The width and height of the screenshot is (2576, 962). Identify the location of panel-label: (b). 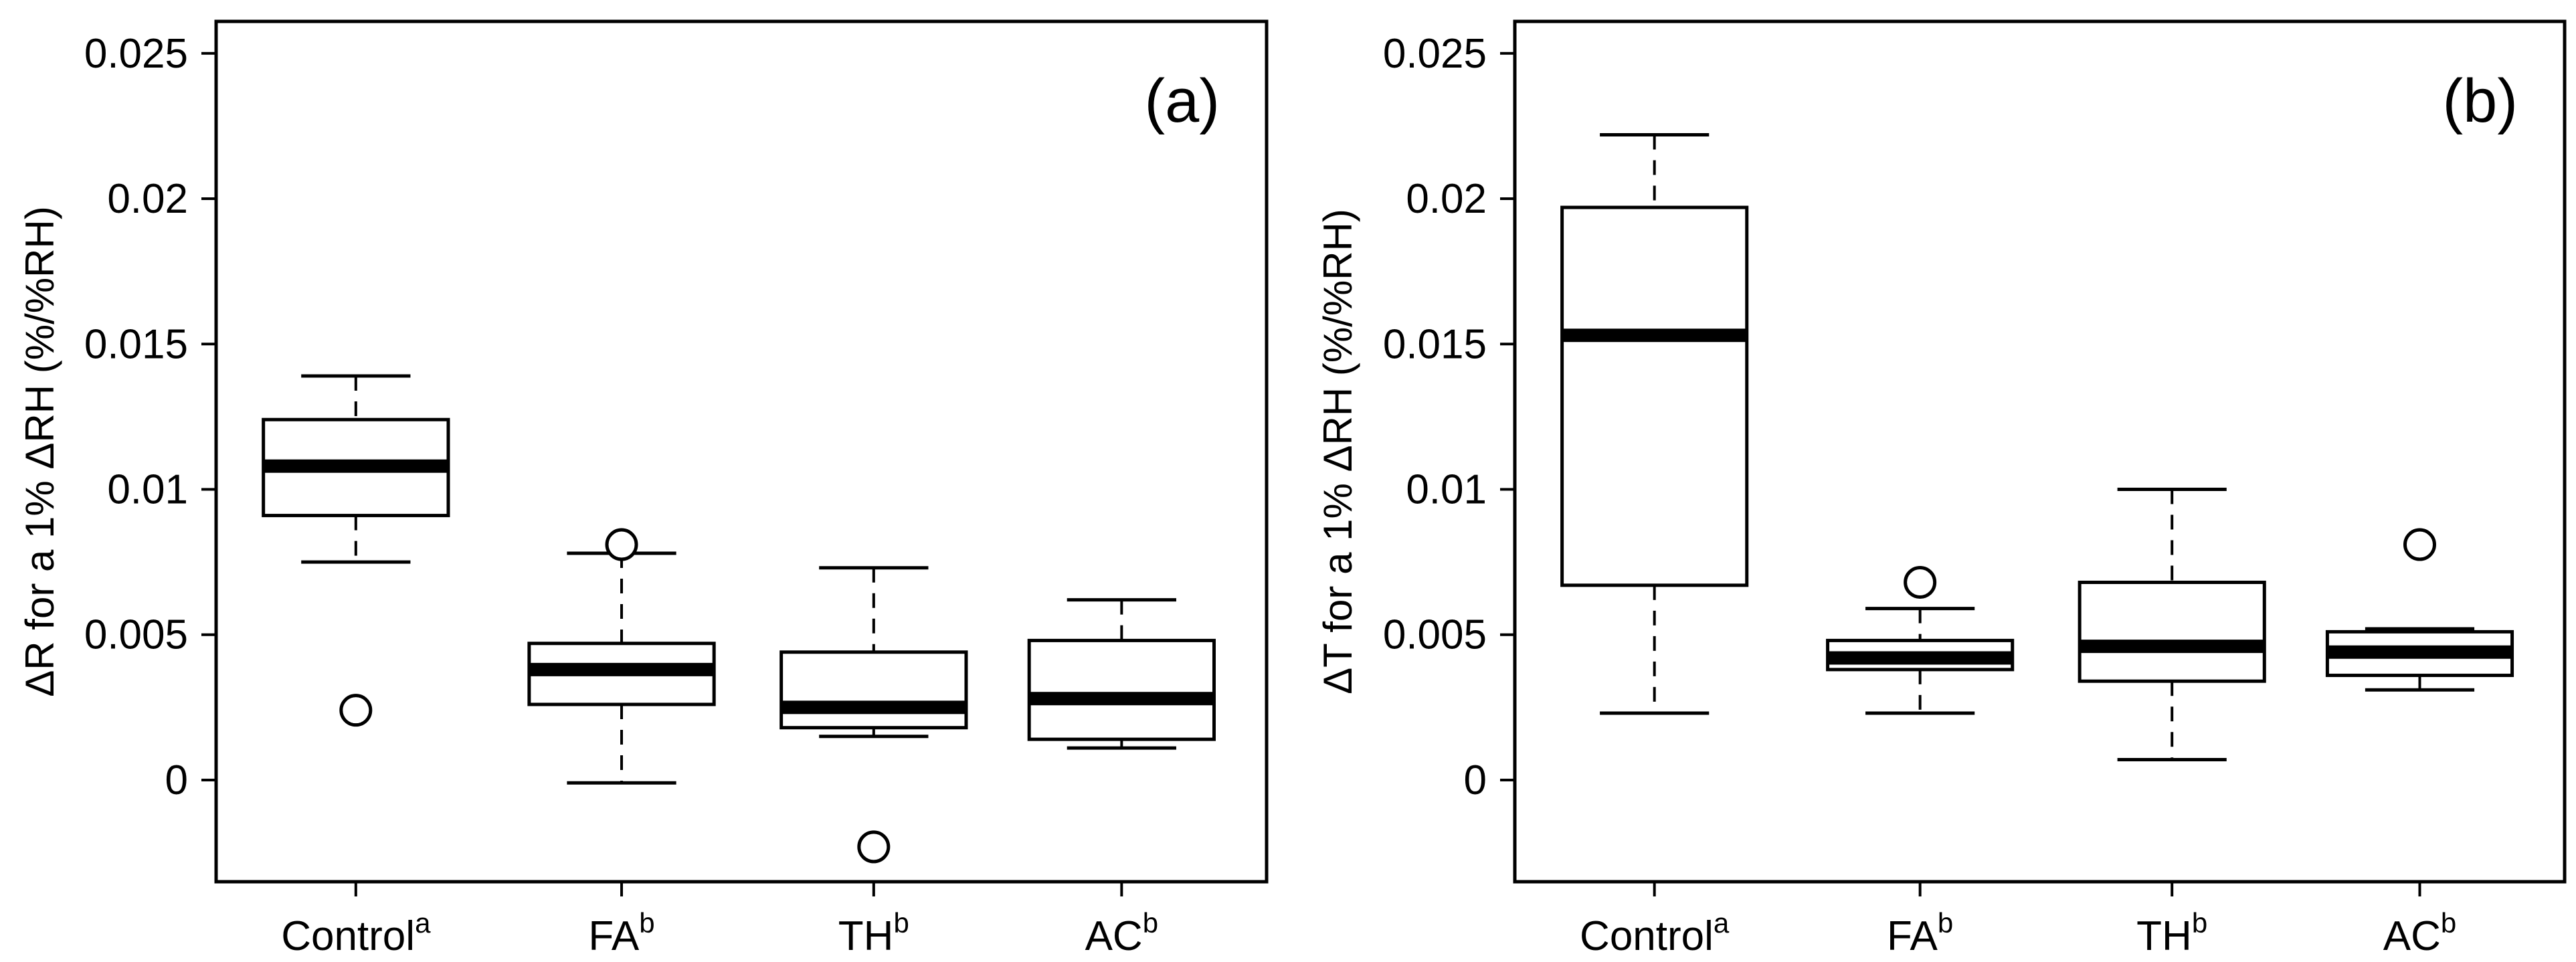
(2480, 101).